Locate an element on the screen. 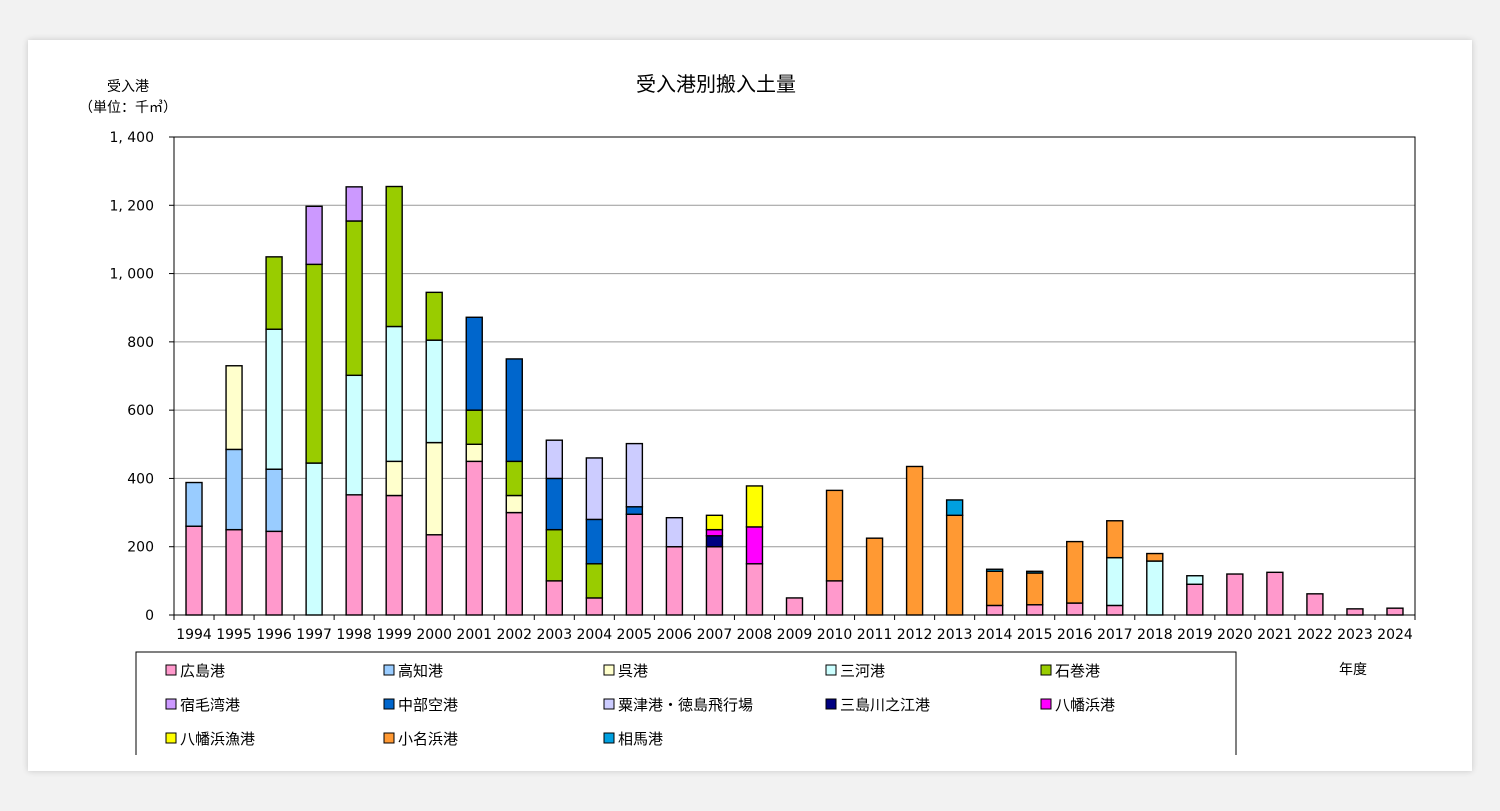  y-tick-label: 200 is located at coordinates (140, 548).